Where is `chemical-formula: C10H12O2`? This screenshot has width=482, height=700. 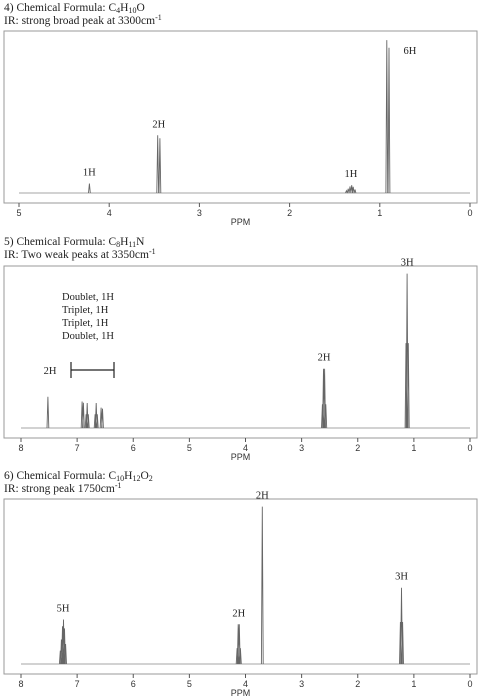 chemical-formula: C10H12O2 is located at coordinates (130, 476).